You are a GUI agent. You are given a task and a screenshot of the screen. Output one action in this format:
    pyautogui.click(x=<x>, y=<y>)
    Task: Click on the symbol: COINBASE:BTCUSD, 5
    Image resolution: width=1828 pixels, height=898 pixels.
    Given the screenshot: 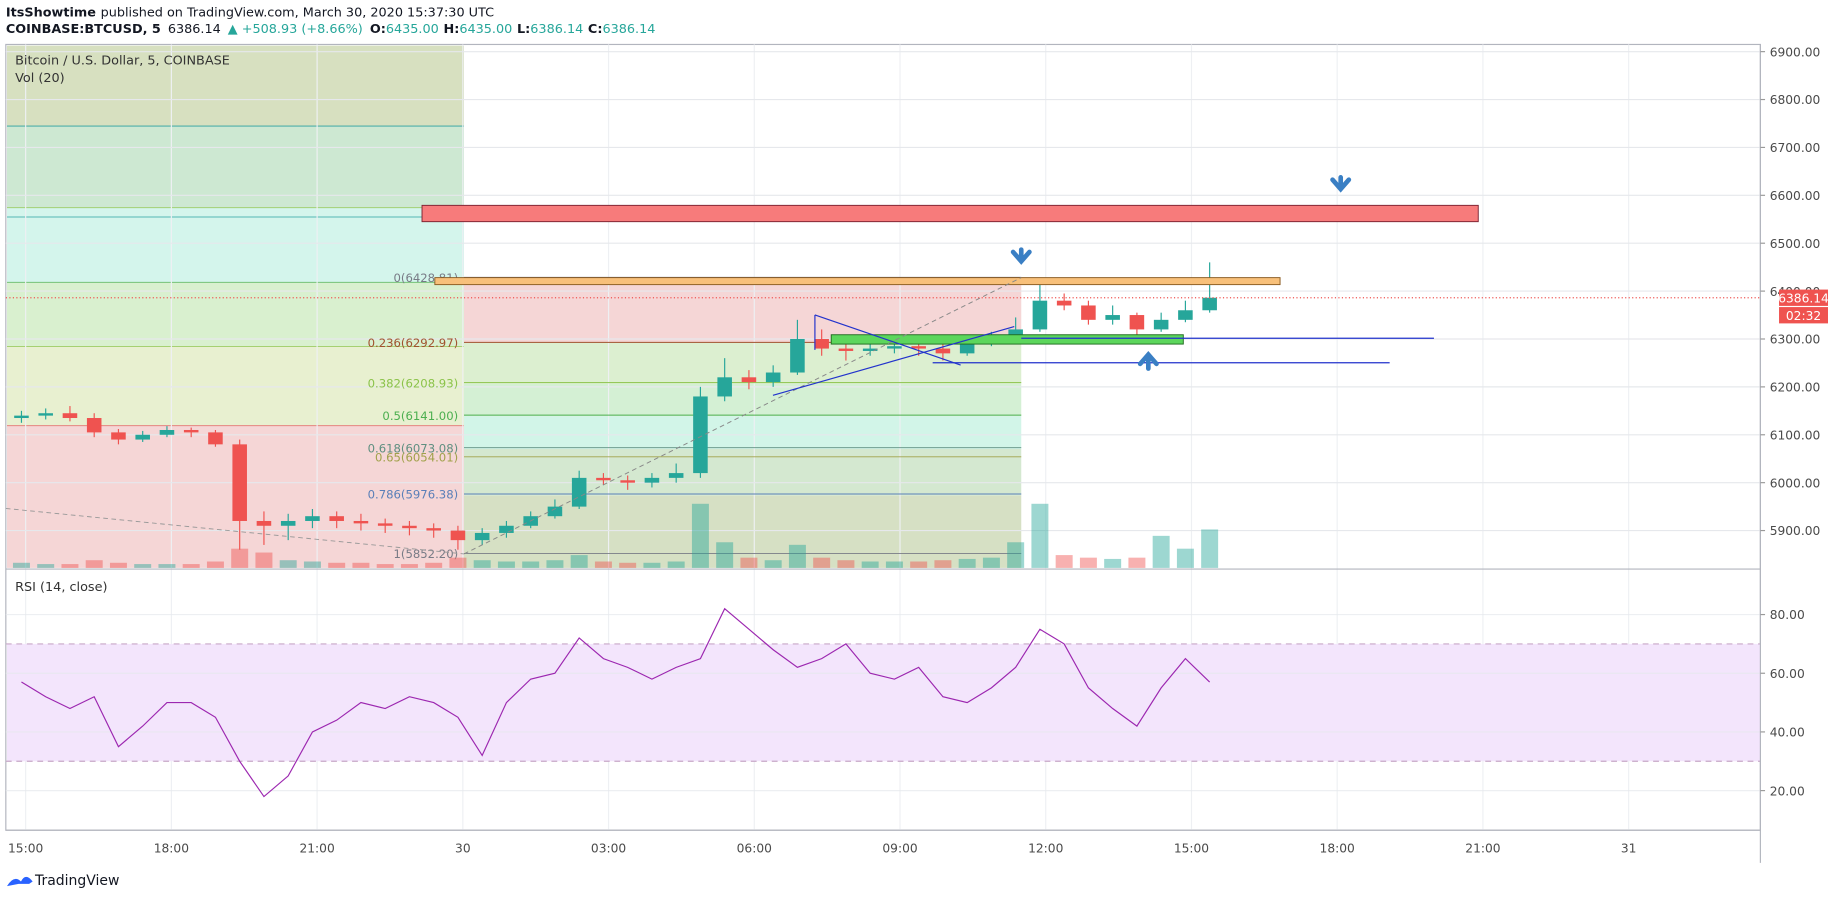 What is the action you would take?
    pyautogui.click(x=83, y=29)
    